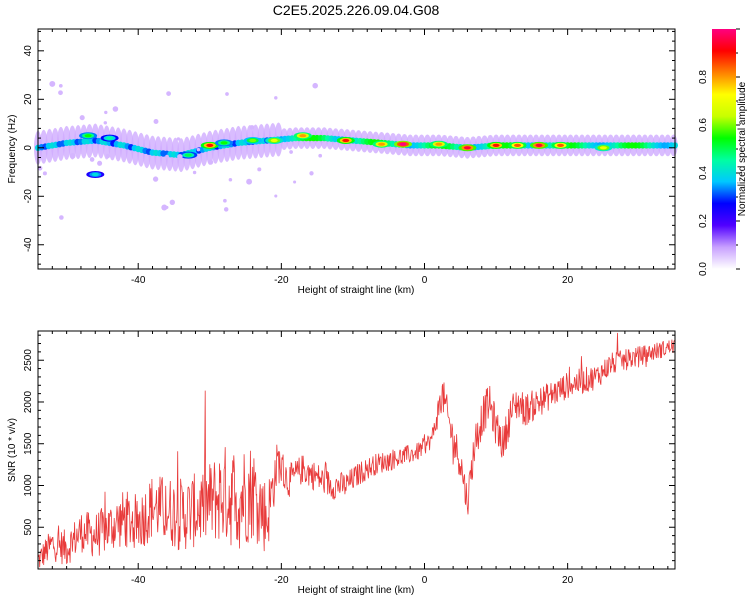  Describe the element at coordinates (12, 450) in the screenshot. I see `snr-y-axis-label: SNR (10 * v/v)` at that location.